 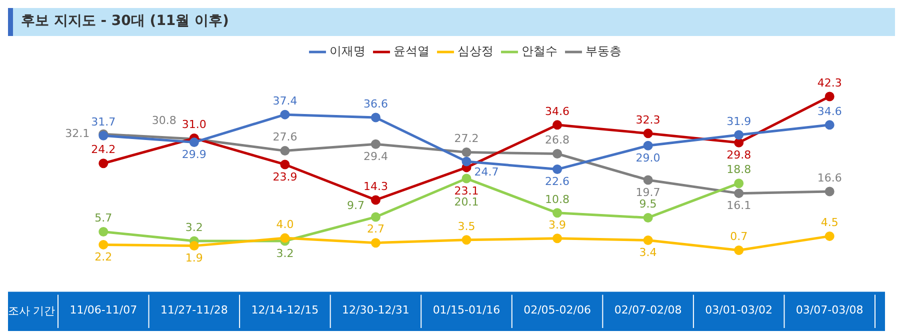 I want to click on x-tick-label: 01/15-01/16, so click(x=466, y=309).